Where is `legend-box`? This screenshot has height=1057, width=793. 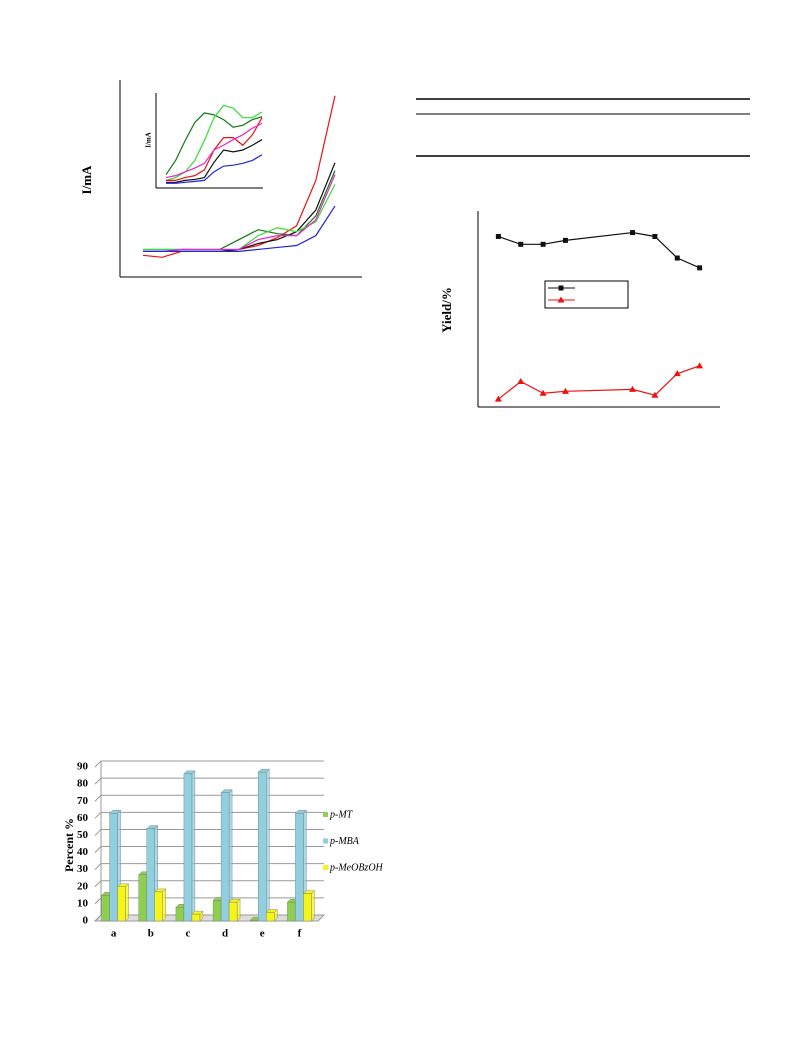
legend-box is located at coordinates (586, 294).